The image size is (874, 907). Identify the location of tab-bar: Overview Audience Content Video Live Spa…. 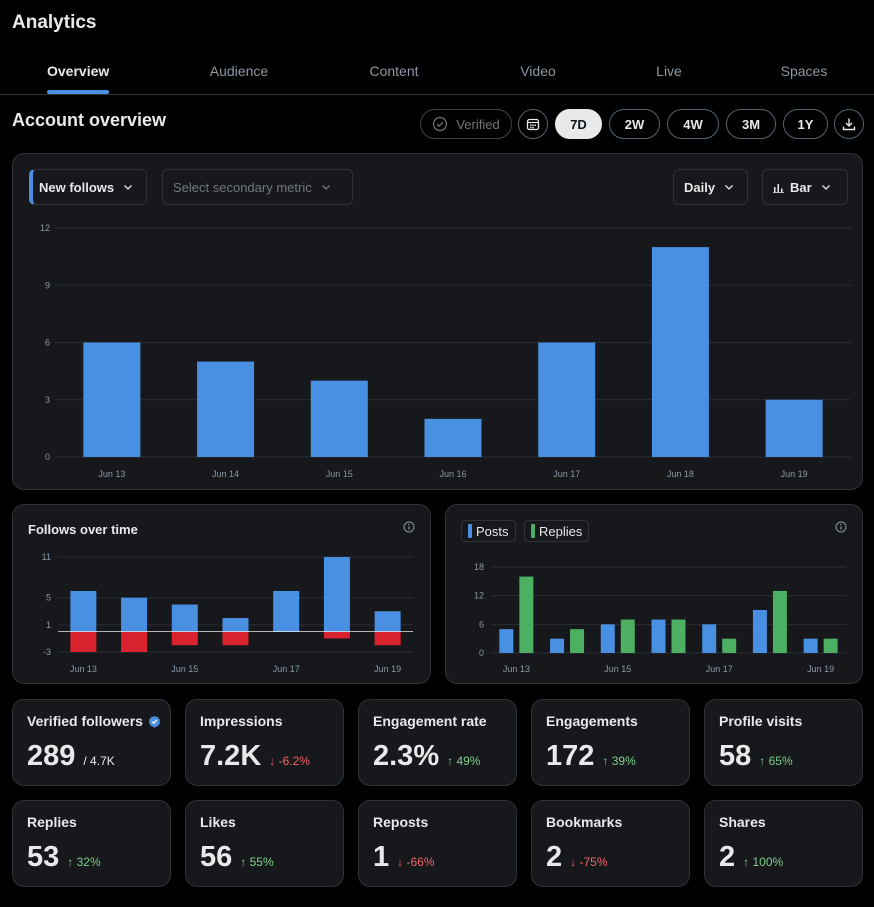
(437, 73).